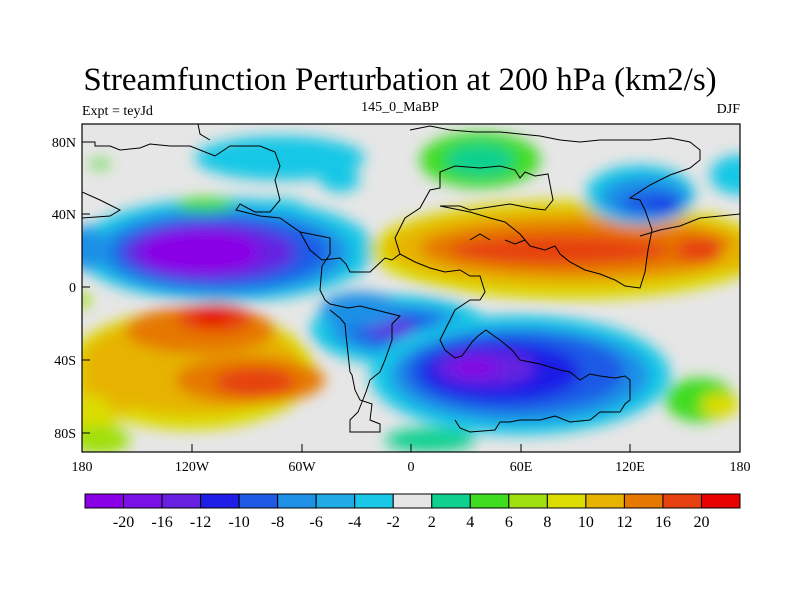  I want to click on colorbar-label: -8, so click(277, 522).